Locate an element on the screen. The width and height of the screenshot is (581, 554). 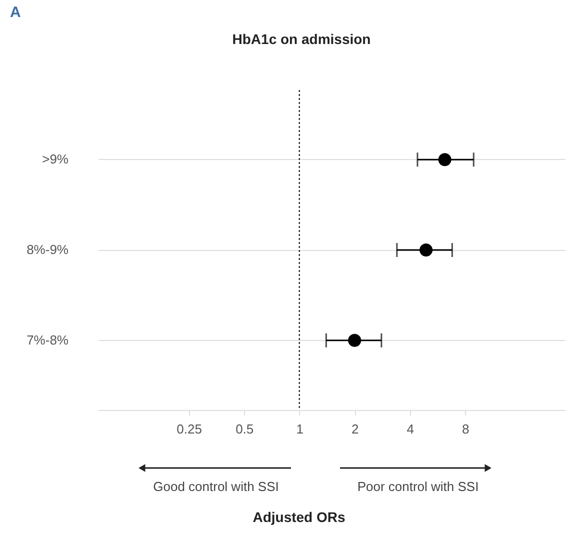
text: Good control with SSI is located at coordinates (216, 486).